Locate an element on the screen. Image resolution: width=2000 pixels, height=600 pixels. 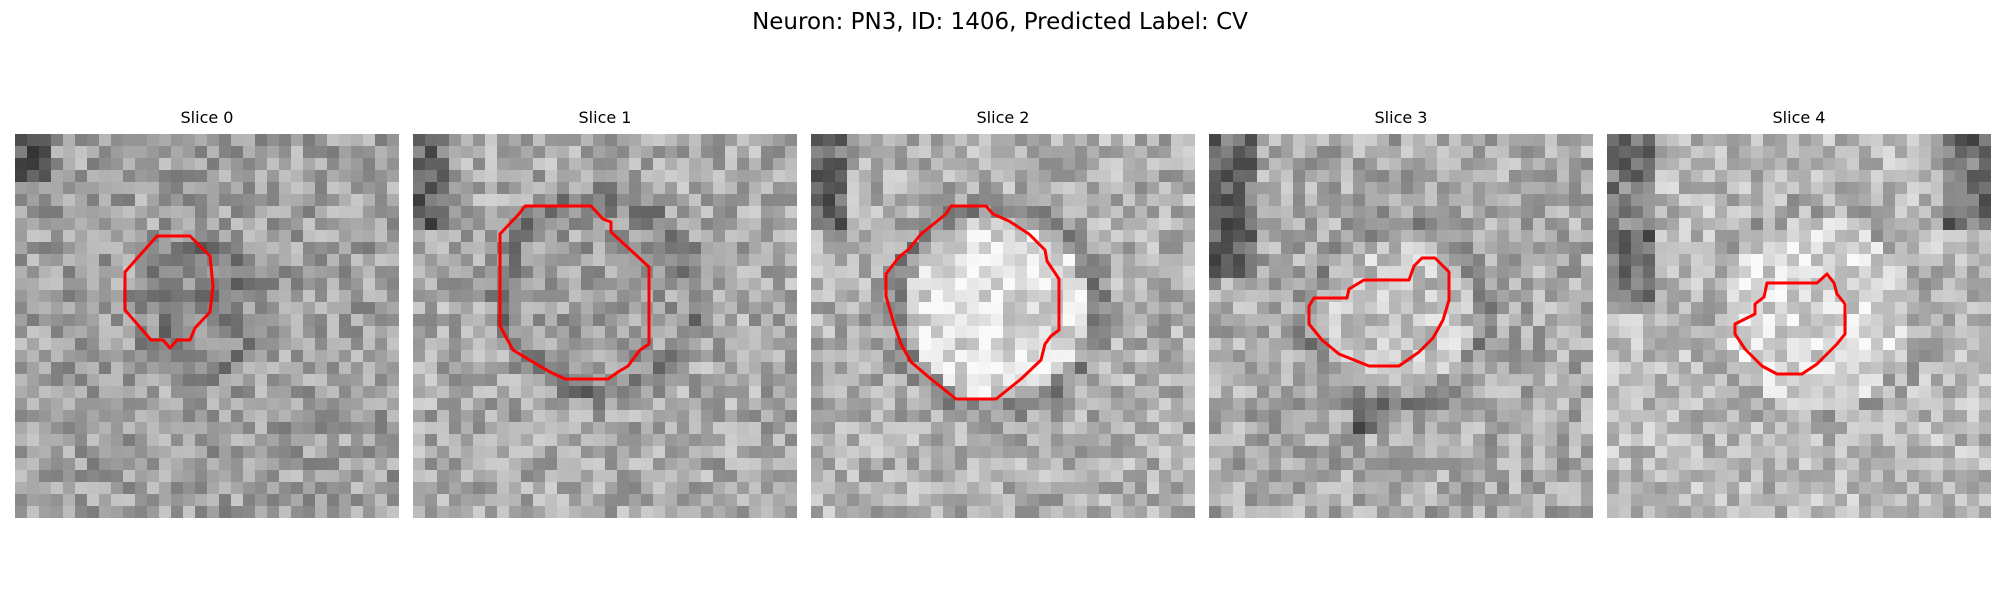
slice-panel-1: Slice 1 is located at coordinates (605, 313).